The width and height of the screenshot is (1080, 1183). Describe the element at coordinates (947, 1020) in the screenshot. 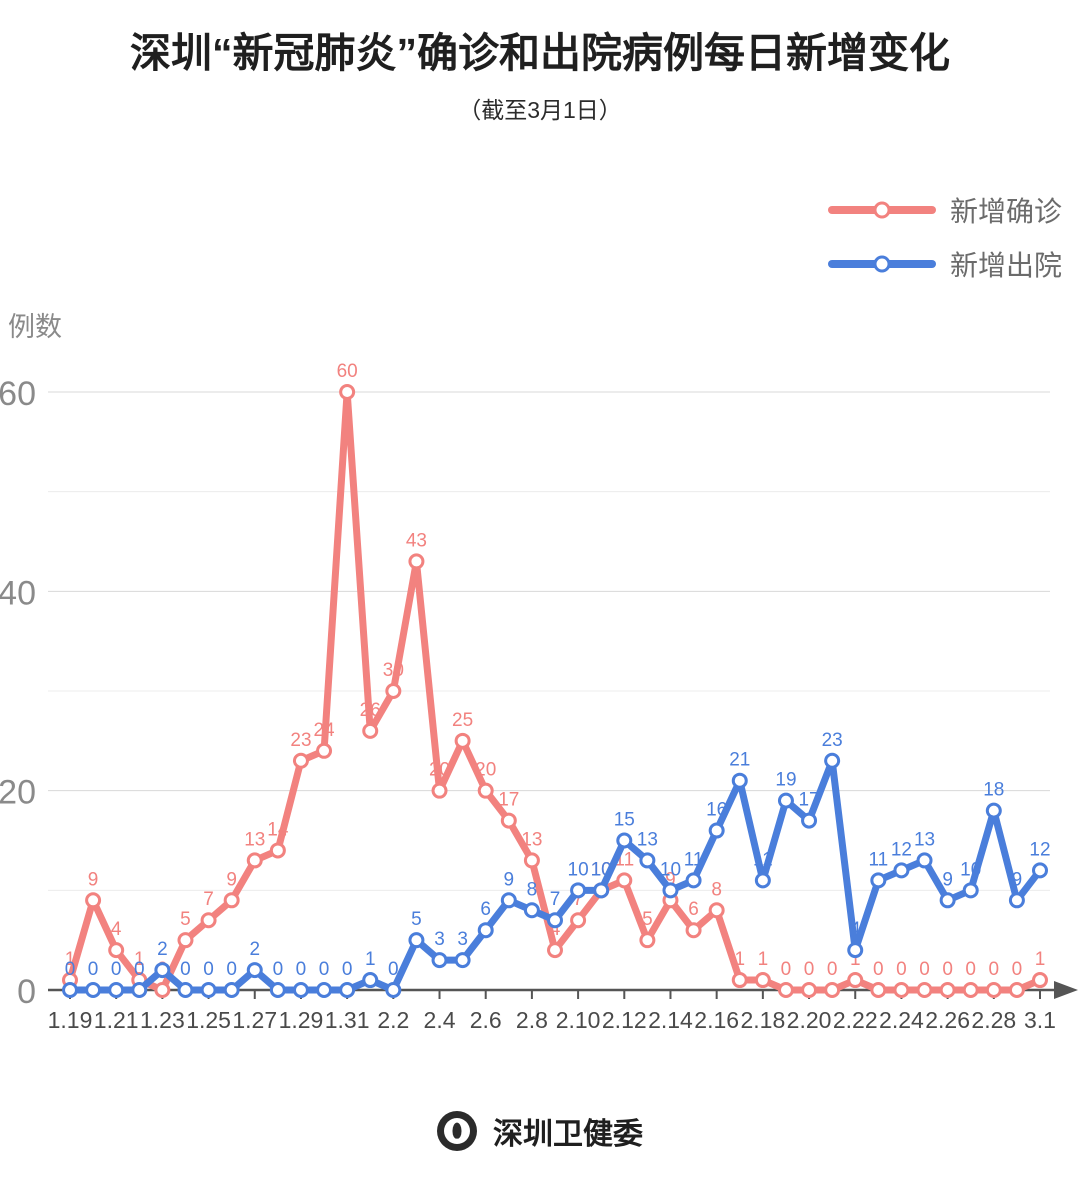

I see `x-tick-label: 2.26` at that location.